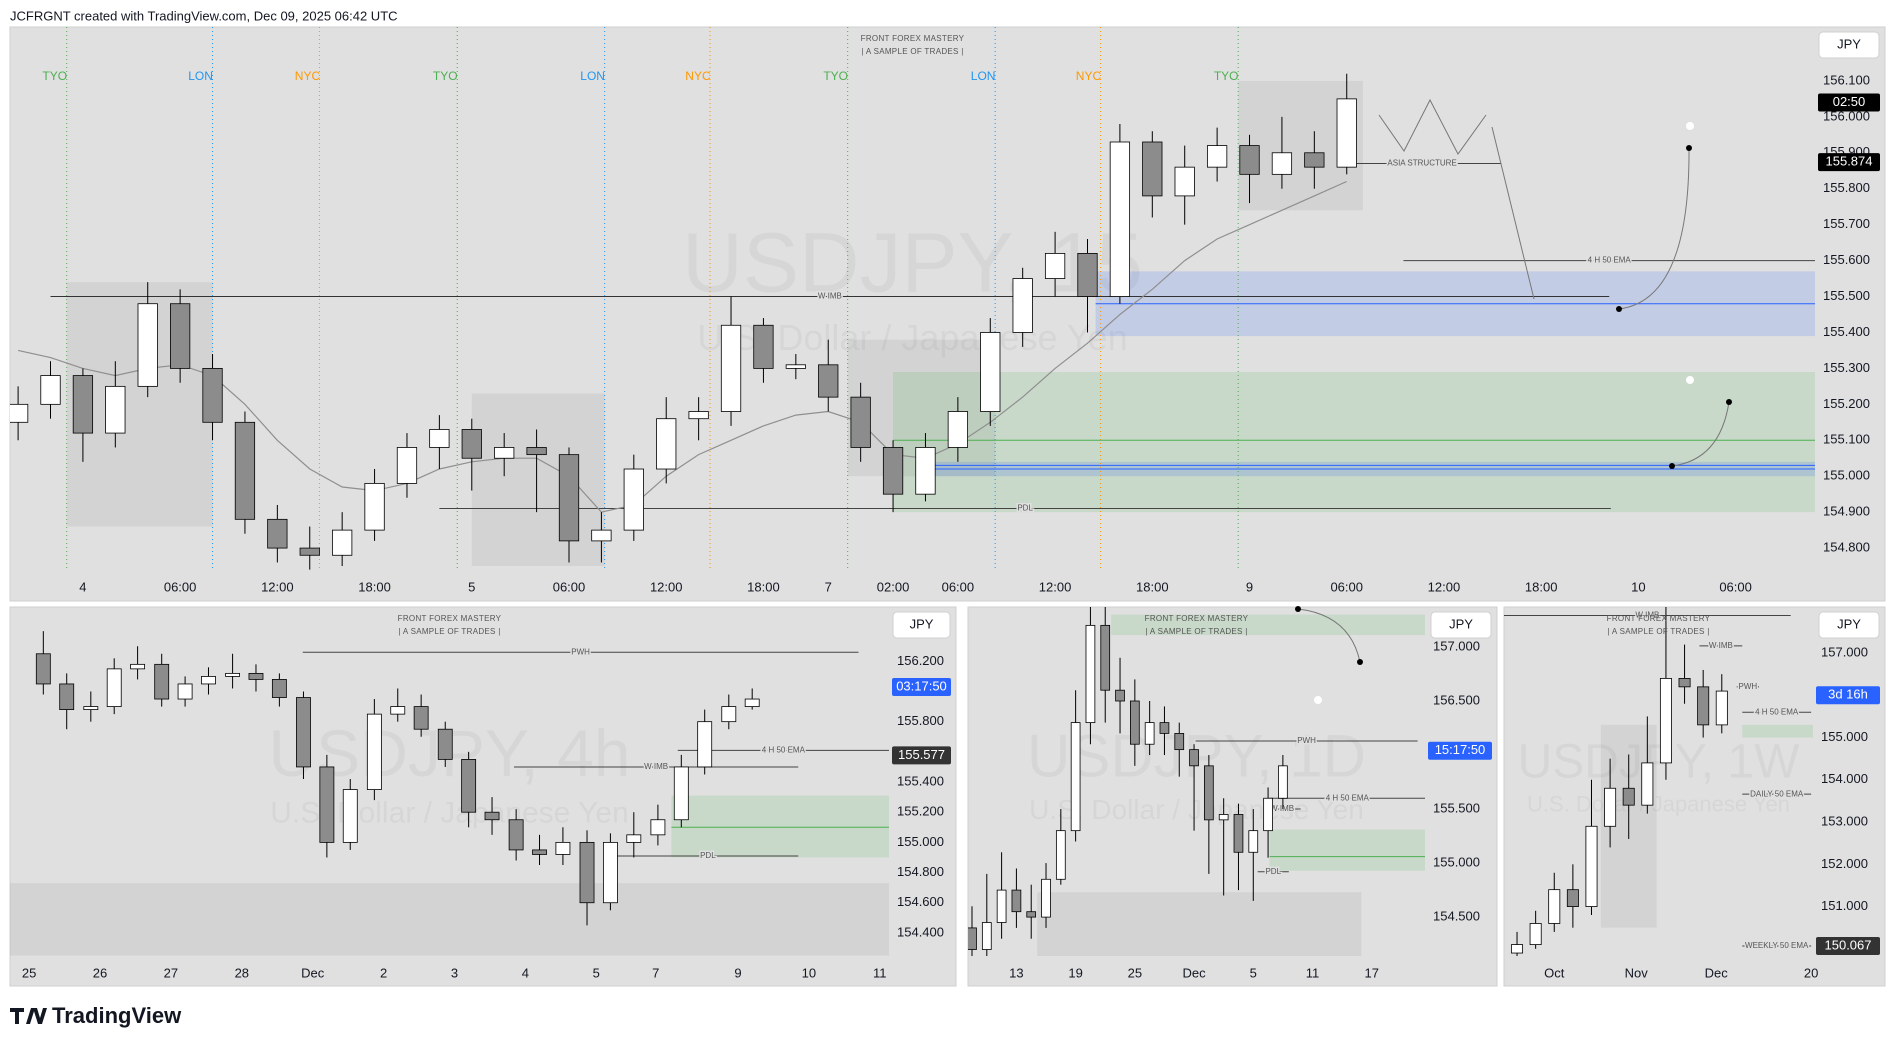  What do you see at coordinates (920, 931) in the screenshot?
I see `y-tick-label: 154.400` at bounding box center [920, 931].